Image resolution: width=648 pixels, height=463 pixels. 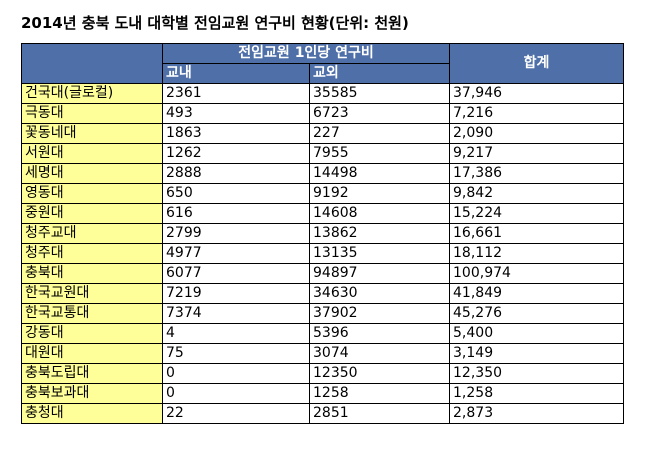 What do you see at coordinates (537, 333) in the screenshot?
I see `total-funding-cell: 5,400` at bounding box center [537, 333].